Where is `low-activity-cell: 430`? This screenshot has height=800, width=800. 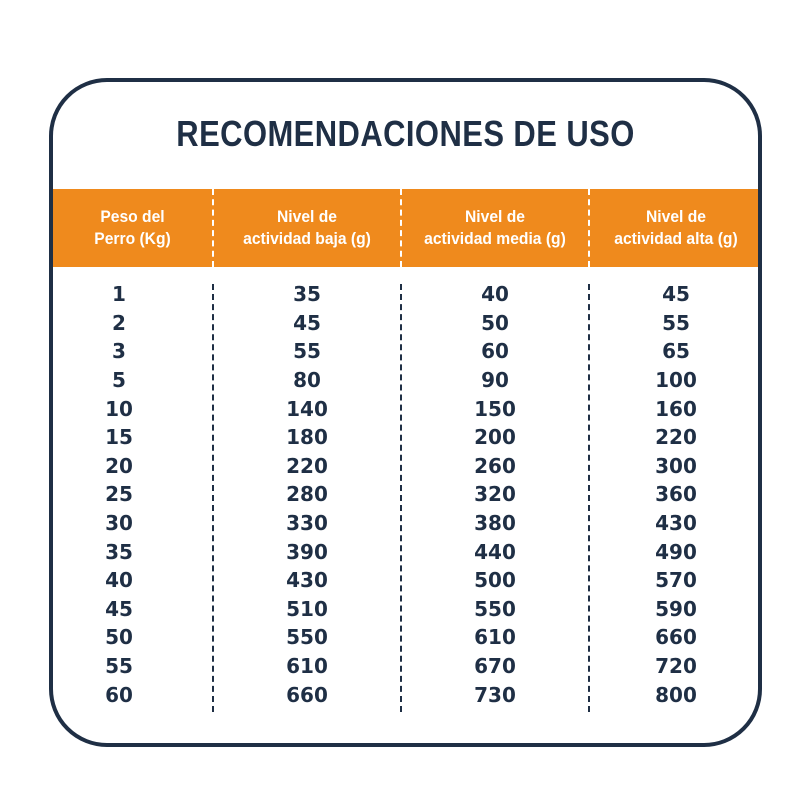 low-activity-cell: 430 is located at coordinates (307, 580).